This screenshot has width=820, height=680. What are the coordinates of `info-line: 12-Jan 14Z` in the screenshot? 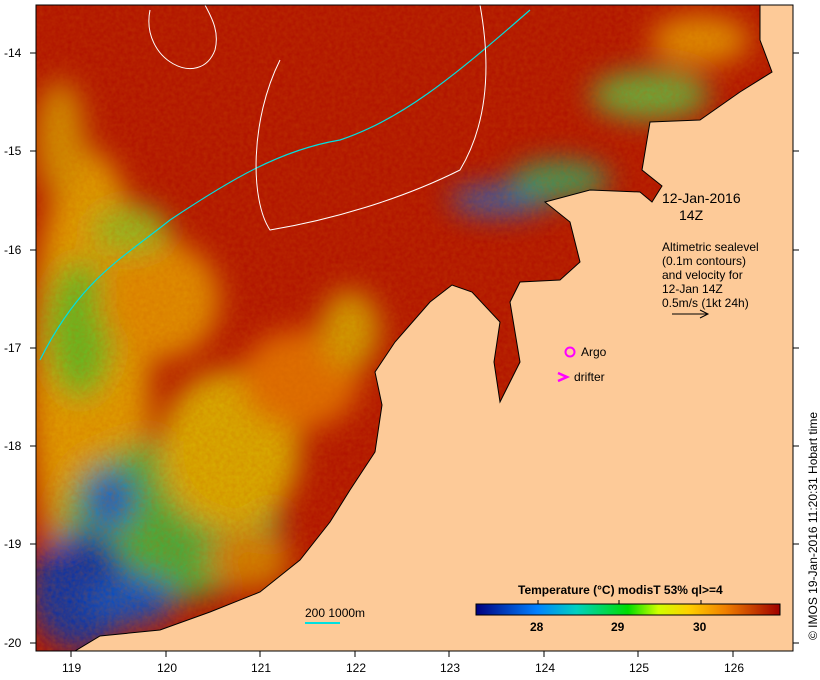 It's located at (692, 289).